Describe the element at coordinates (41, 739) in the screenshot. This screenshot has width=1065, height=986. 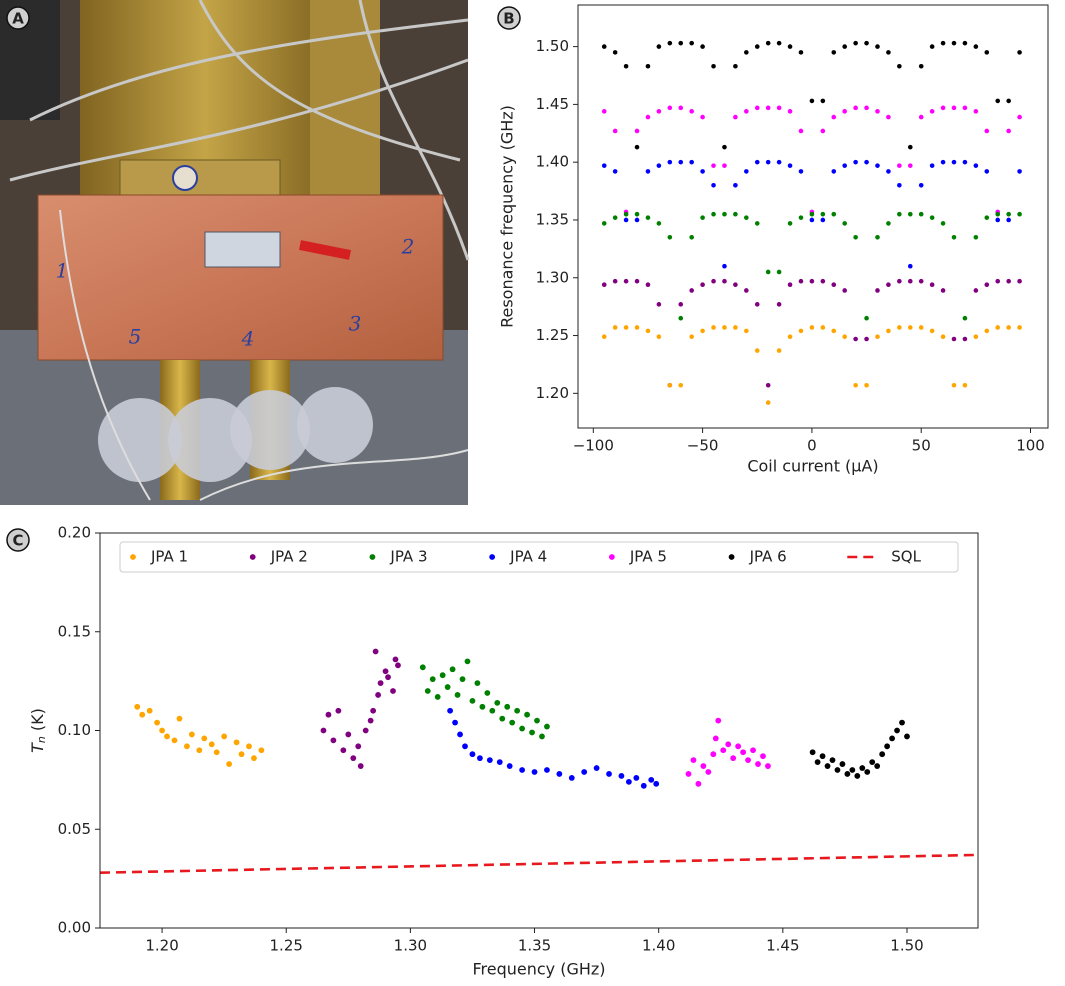
I see `y-axis-subscript: n` at that location.